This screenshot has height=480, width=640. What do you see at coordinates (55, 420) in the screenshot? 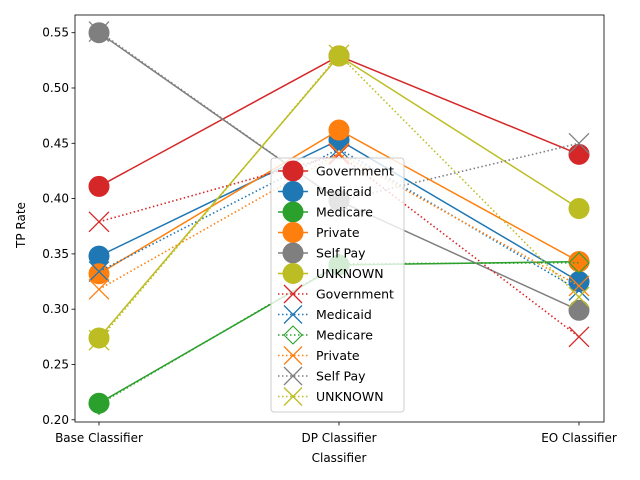
I see `y-tick-label: 0.20` at bounding box center [55, 420].